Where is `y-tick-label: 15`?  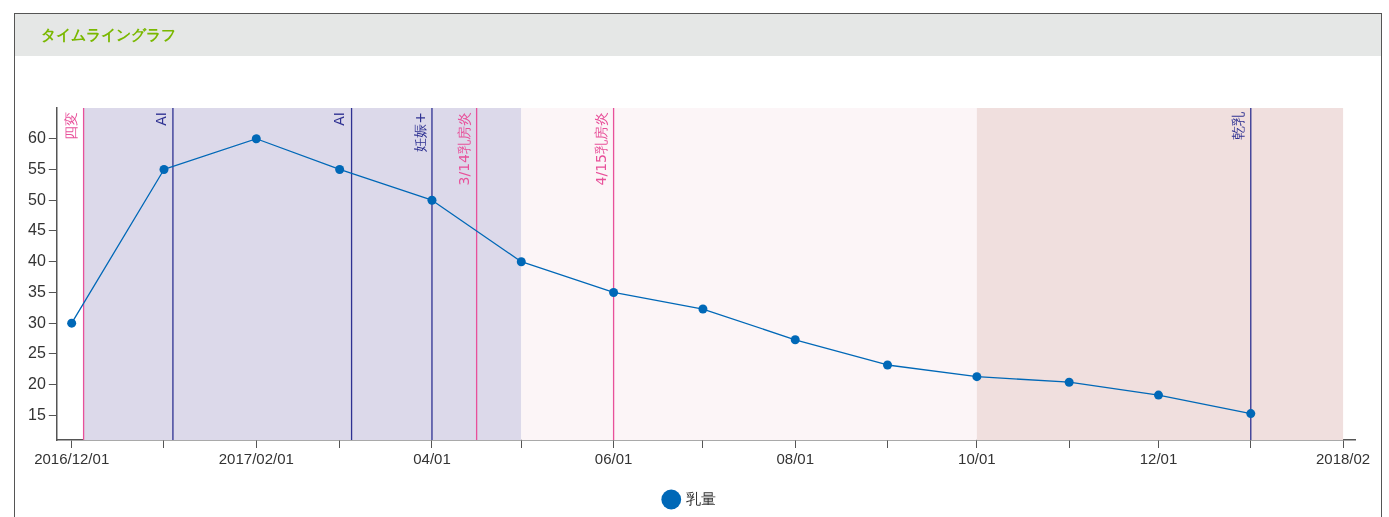 y-tick-label: 15 is located at coordinates (37, 414).